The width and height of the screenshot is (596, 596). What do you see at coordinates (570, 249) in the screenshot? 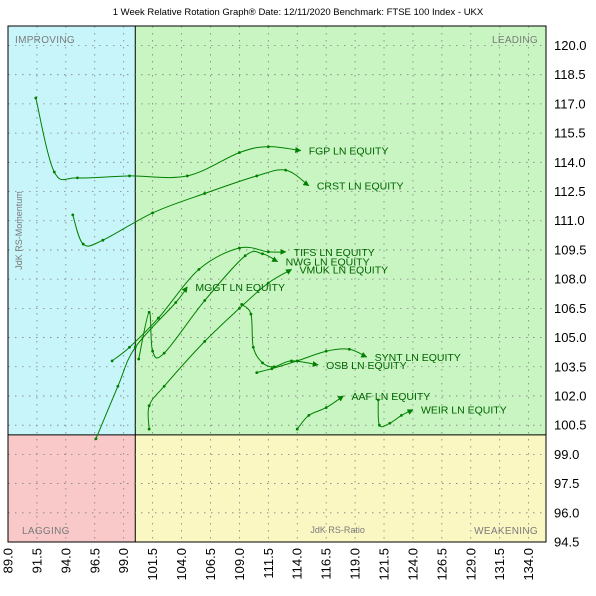
I see `y-tick-label: 109.5` at bounding box center [570, 249].